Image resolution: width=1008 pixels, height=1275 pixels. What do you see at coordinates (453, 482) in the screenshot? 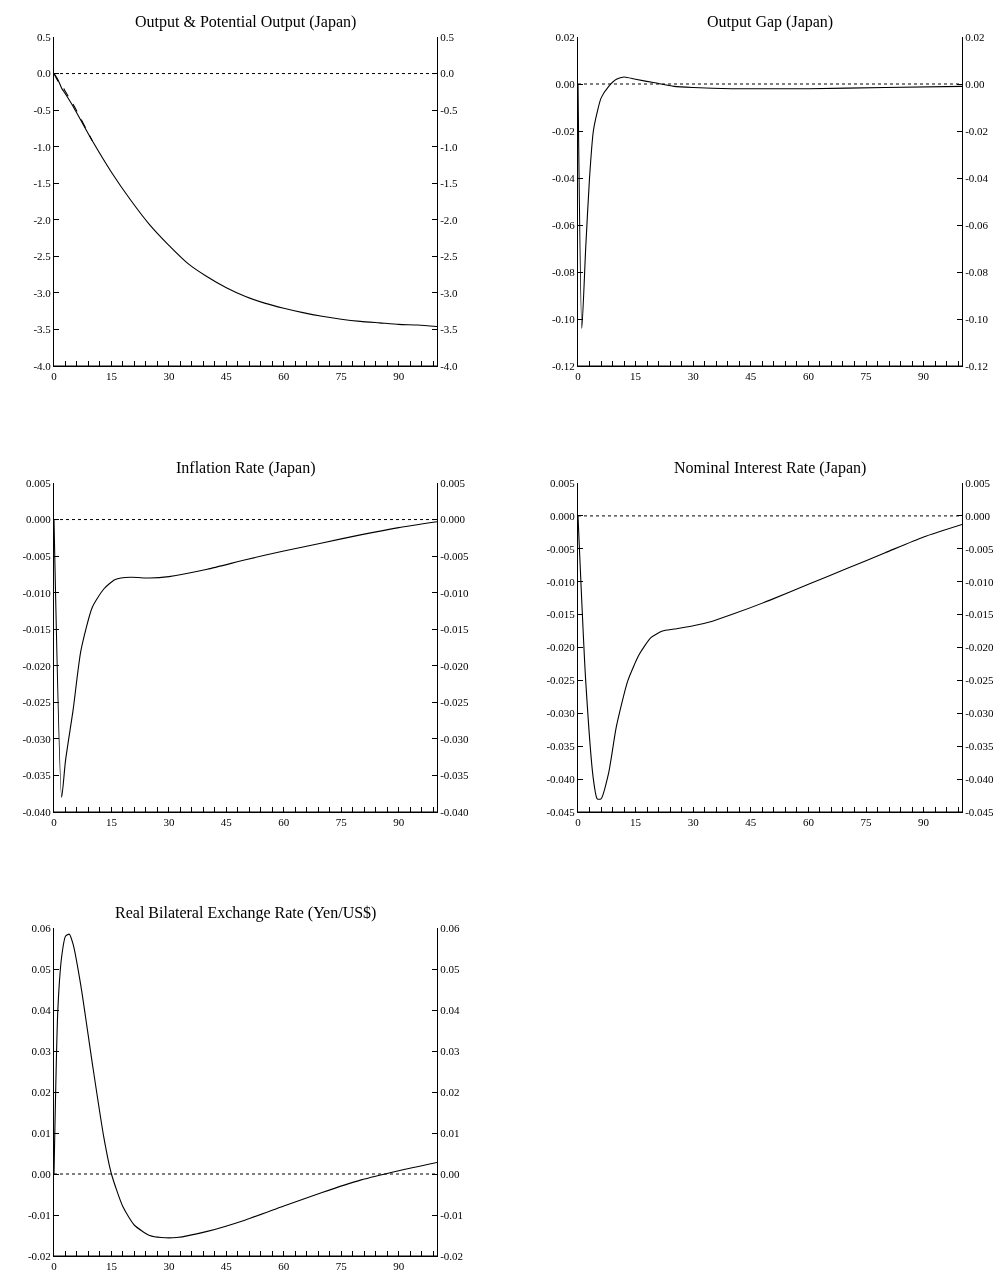
I see `y2-tick-label: 0.005` at bounding box center [453, 482].